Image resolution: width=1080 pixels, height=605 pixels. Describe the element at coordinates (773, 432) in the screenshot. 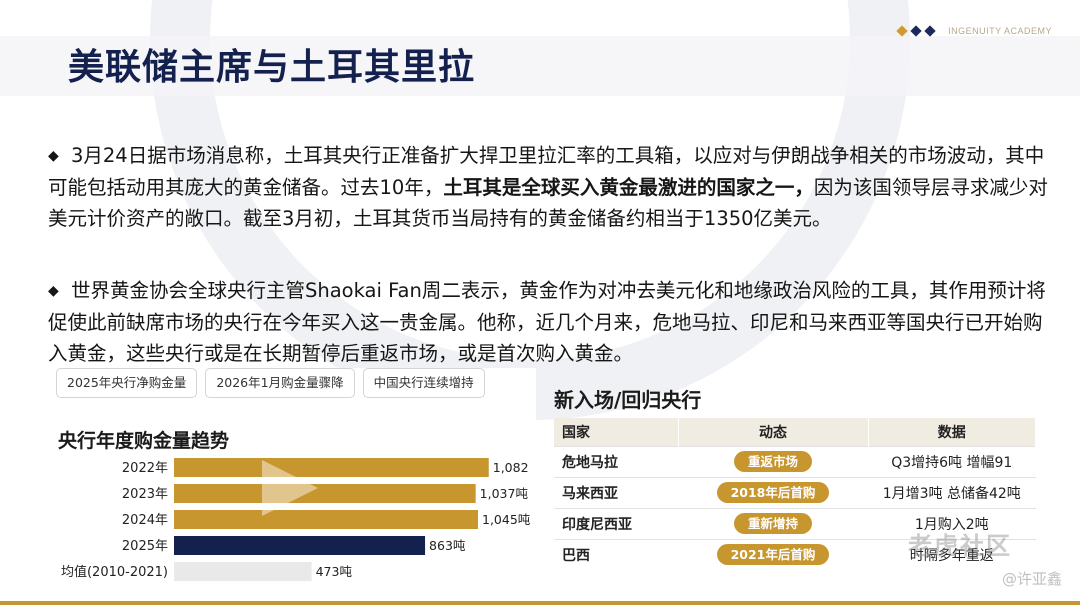

I see `header-status: 动态` at that location.